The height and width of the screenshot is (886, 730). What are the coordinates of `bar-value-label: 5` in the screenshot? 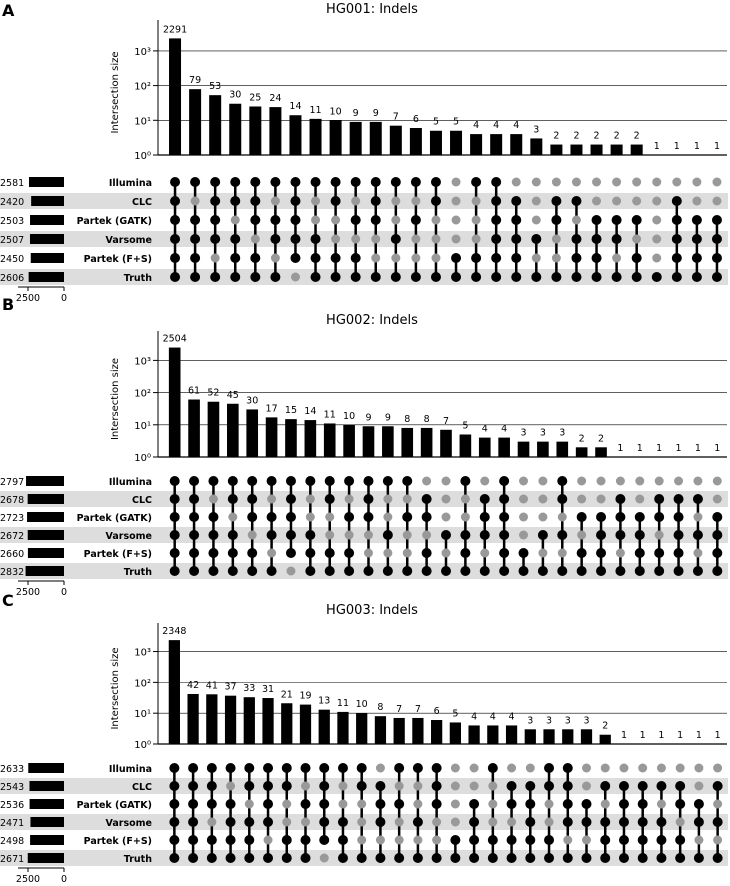 It's located at (456, 122).